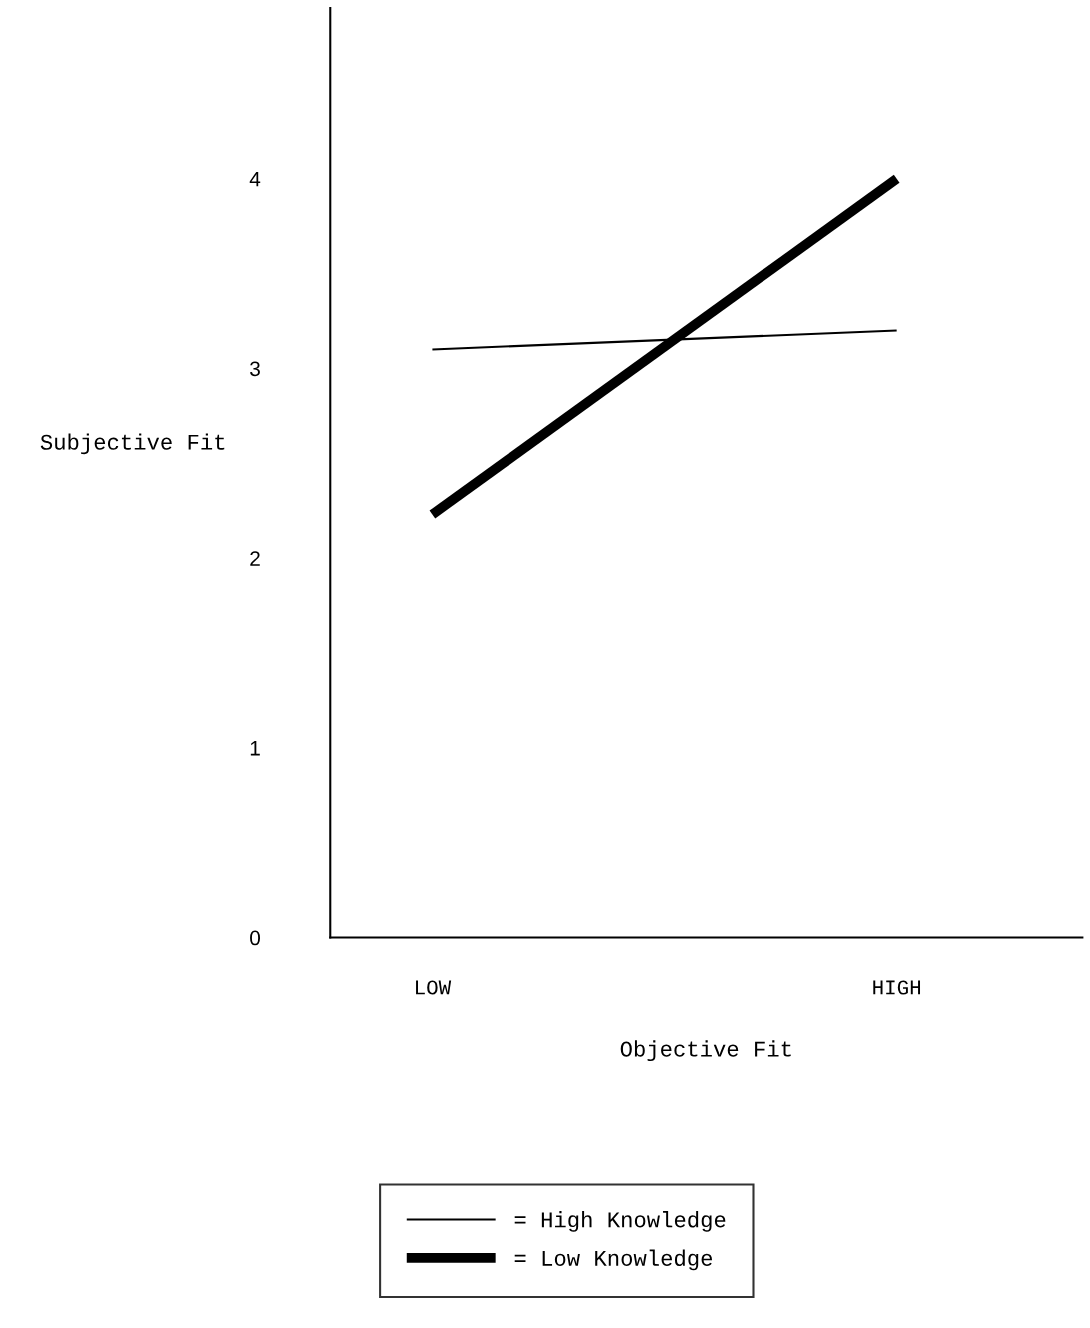 This screenshot has width=1090, height=1328. I want to click on y-tick-label: 1, so click(255, 748).